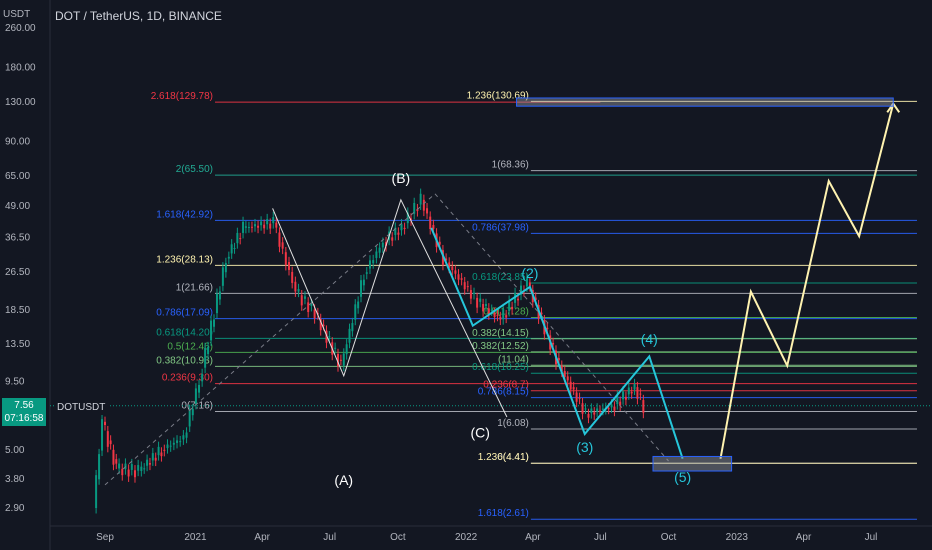 Image resolution: width=932 pixels, height=550 pixels. I want to click on fib-level-label: 0.618(10.25), so click(500, 367).